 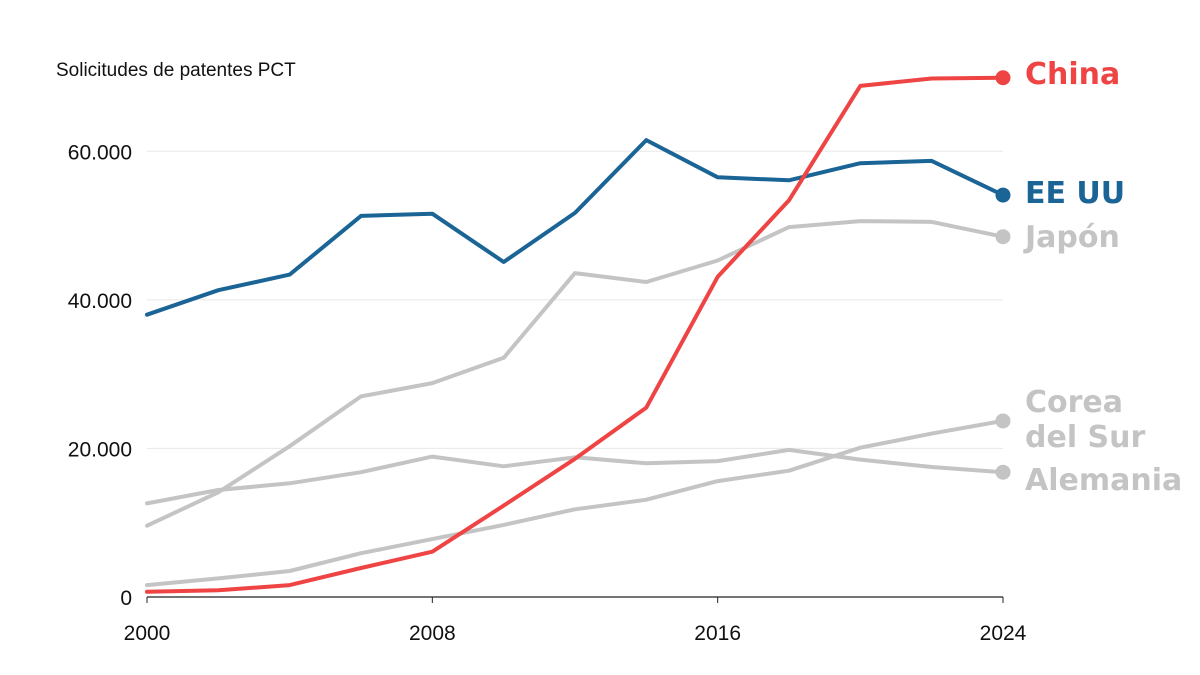 What do you see at coordinates (1071, 237) in the screenshot?
I see `series-label: Japón` at bounding box center [1071, 237].